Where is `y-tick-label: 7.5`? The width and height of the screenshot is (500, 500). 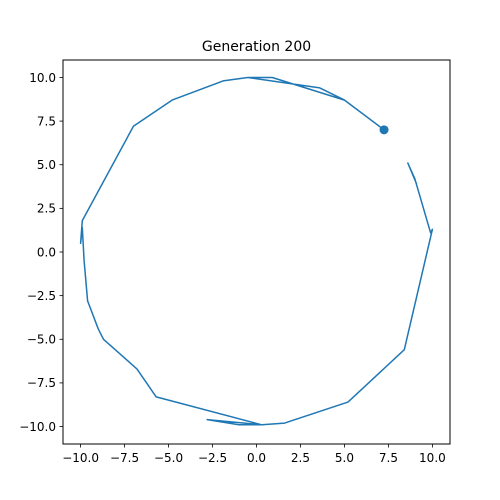
y-tick-label: 7.5 is located at coordinates (46, 121).